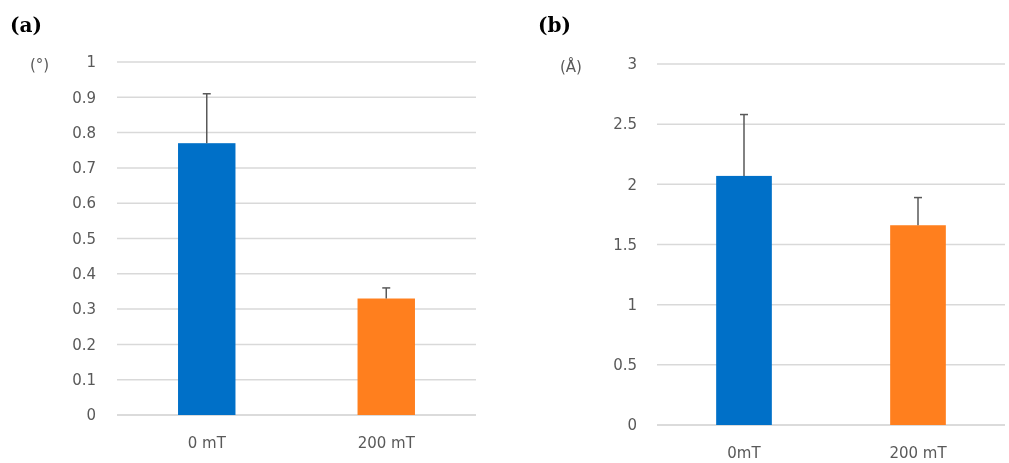 This screenshot has width=1009, height=463. I want to click on chart-title: (a), so click(26, 25).